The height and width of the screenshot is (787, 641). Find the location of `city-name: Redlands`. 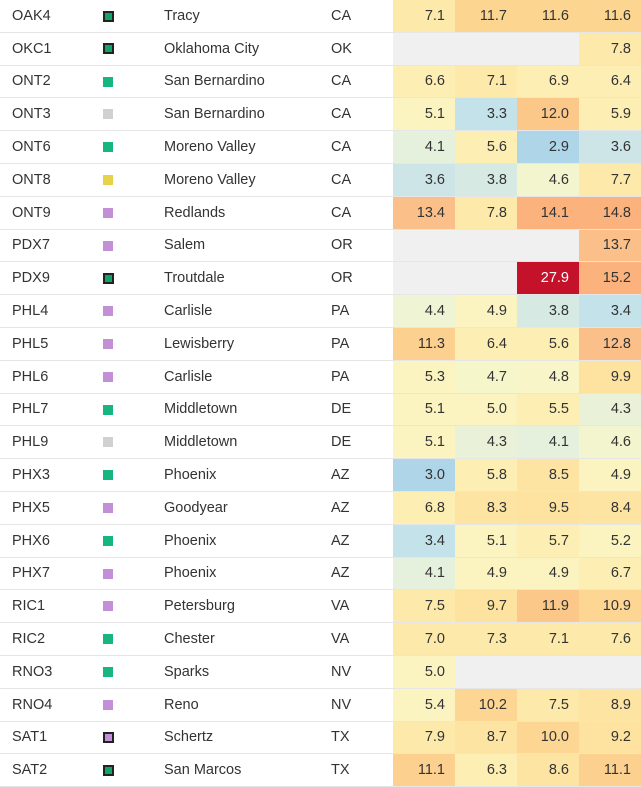

city-name: Redlands is located at coordinates (247, 213).